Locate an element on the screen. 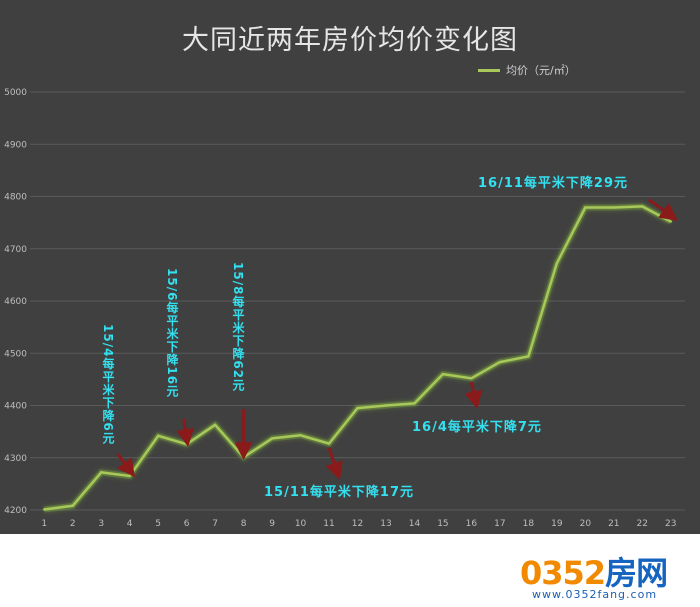 This screenshot has height=607, width=700. annotation-16-4: 16/4每平米下降7元 is located at coordinates (477, 427).